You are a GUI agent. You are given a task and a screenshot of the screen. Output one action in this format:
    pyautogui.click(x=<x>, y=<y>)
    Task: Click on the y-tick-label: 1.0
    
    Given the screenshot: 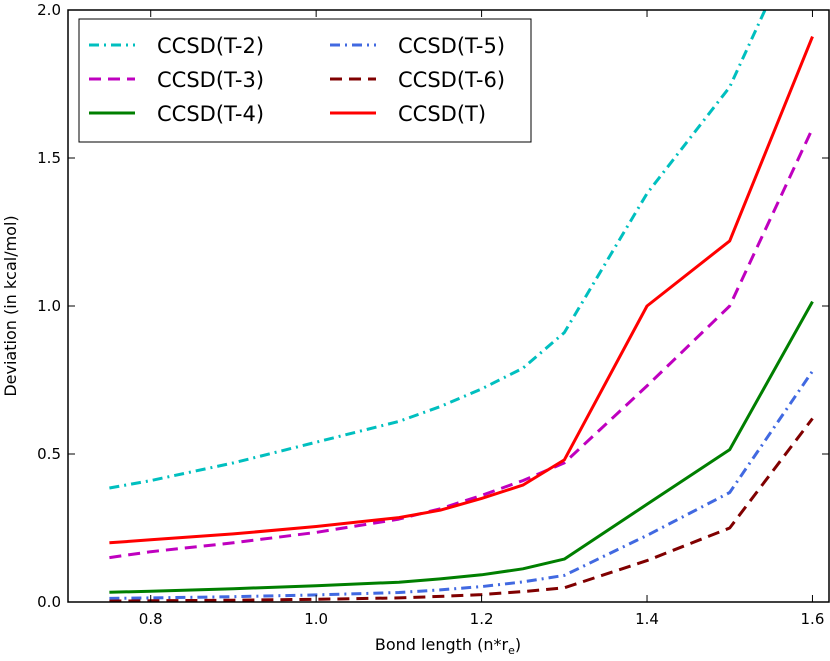 What is the action you would take?
    pyautogui.click(x=49, y=306)
    